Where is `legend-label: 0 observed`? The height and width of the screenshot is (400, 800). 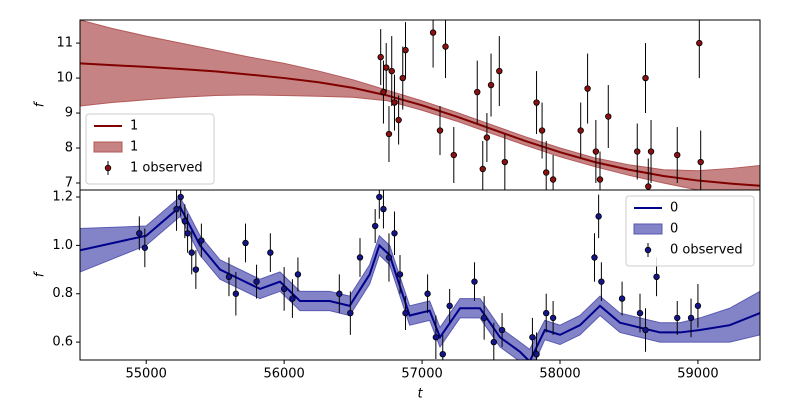
legend-label: 0 observed is located at coordinates (706, 250).